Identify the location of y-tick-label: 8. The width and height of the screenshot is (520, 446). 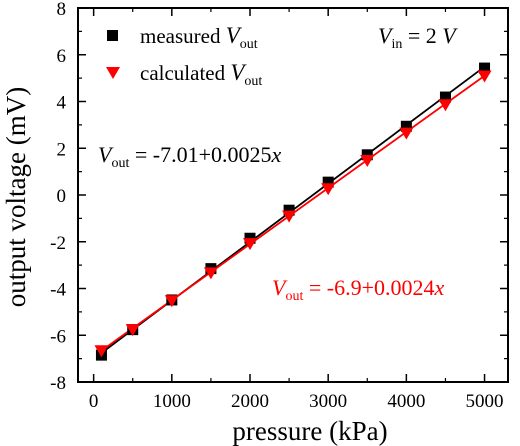
(62, 10).